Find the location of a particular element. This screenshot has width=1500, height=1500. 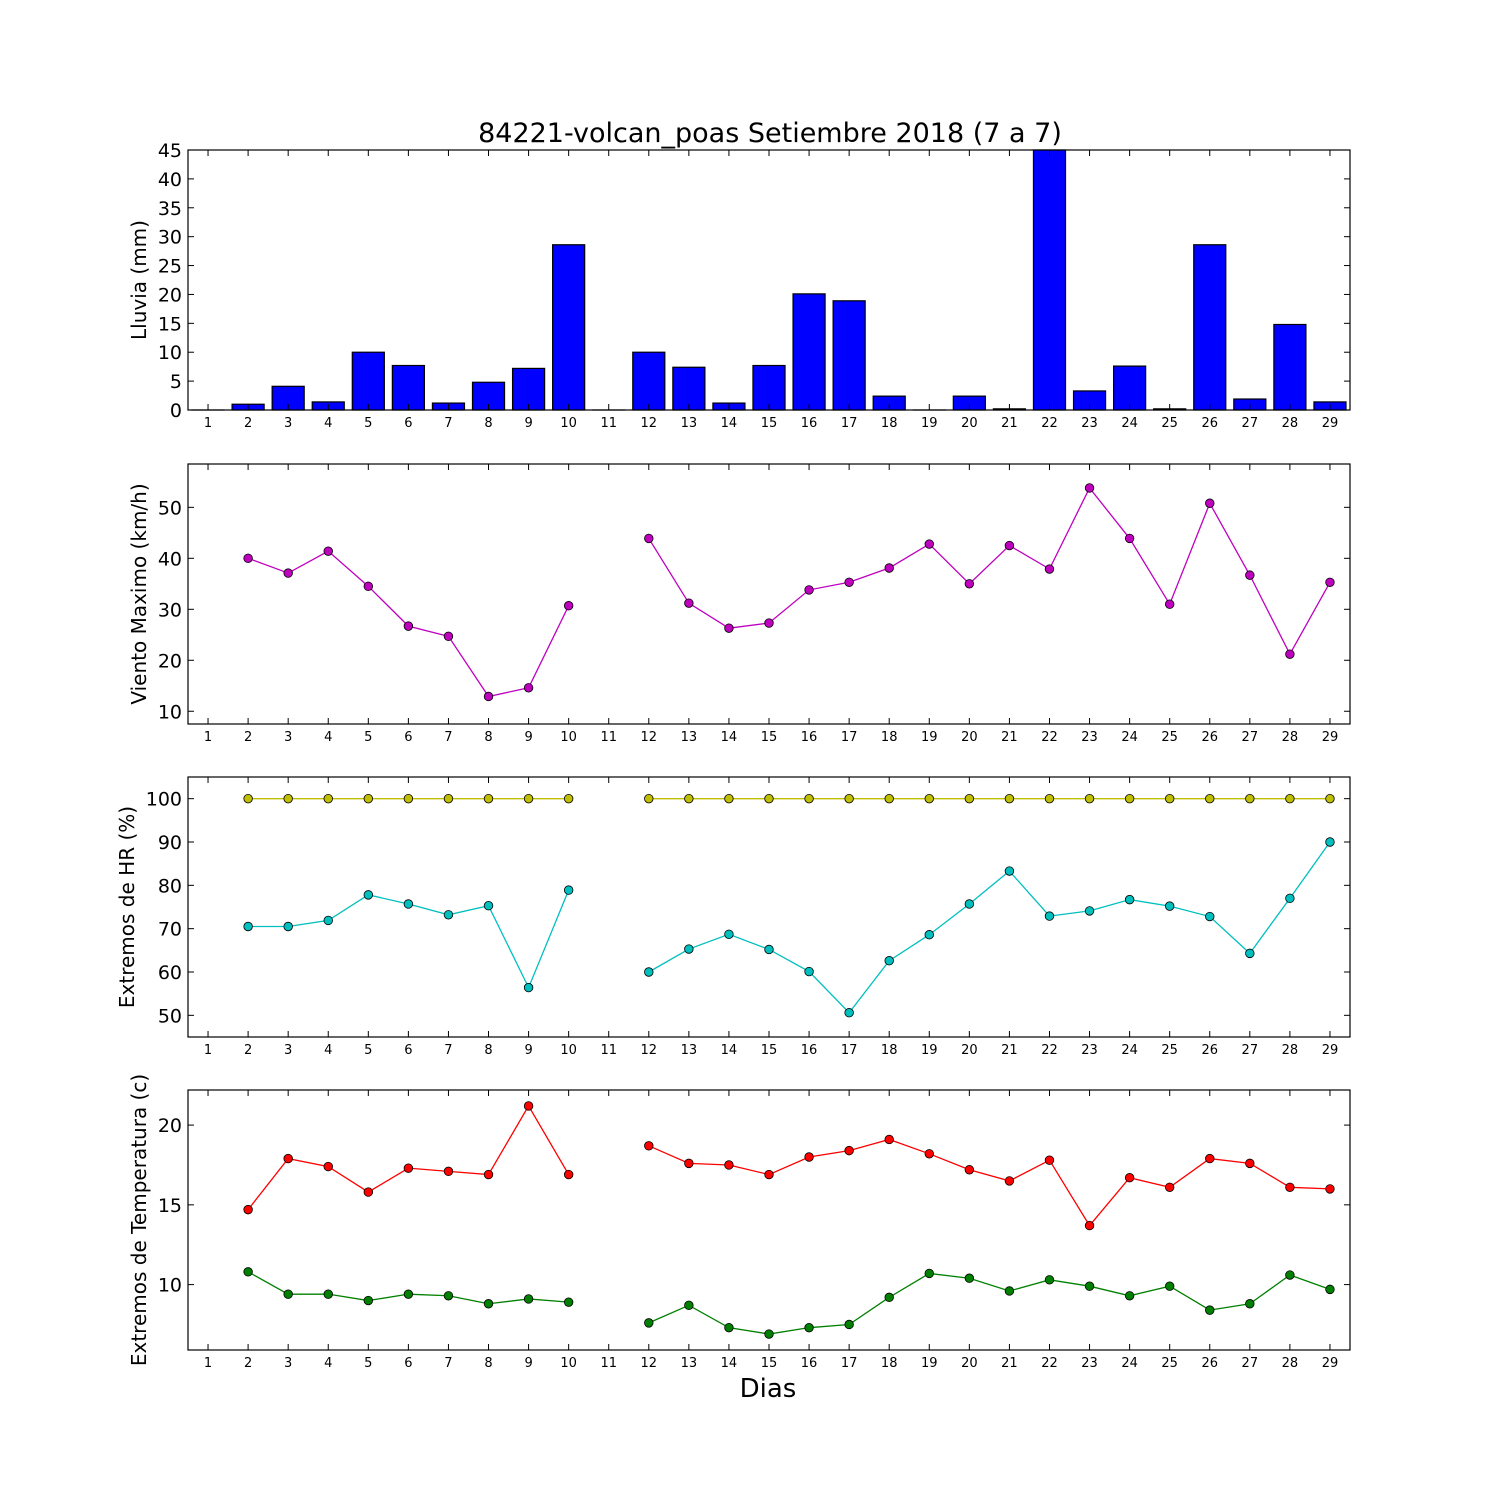

temperature-xtick-label: 15 is located at coordinates (769, 1363).